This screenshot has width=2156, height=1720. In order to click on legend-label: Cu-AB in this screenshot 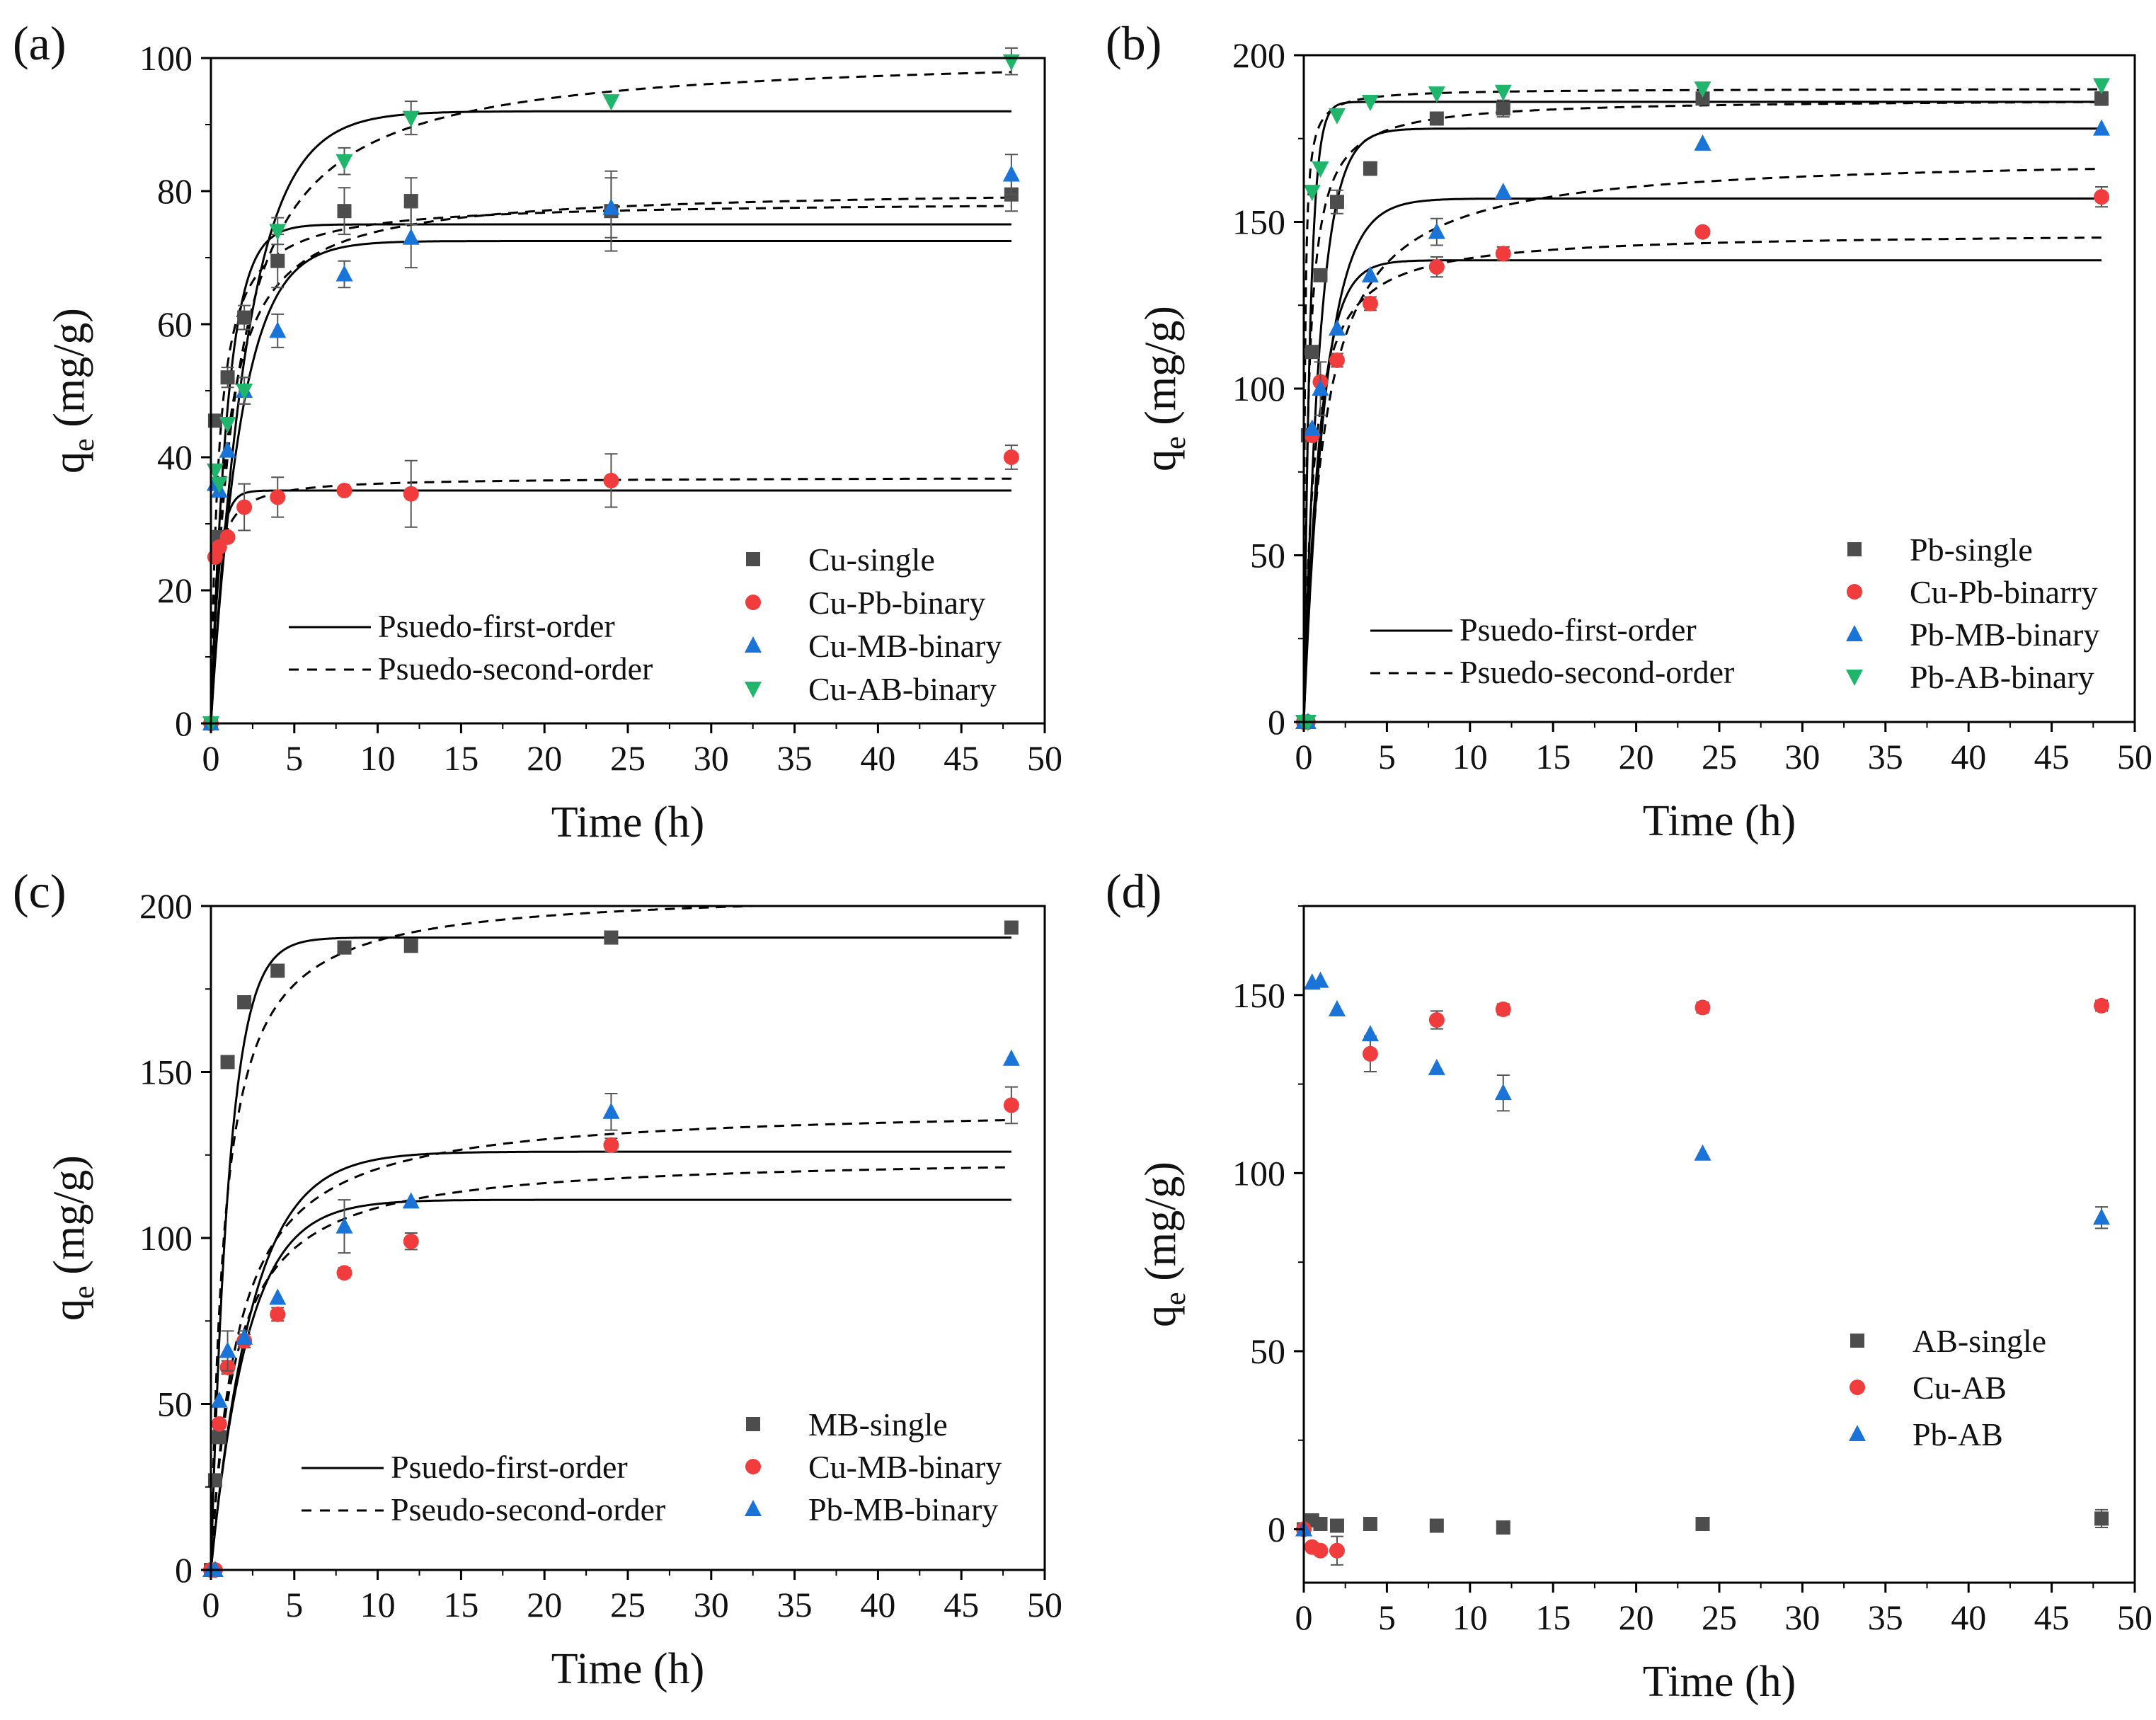, I will do `click(1960, 1388)`.